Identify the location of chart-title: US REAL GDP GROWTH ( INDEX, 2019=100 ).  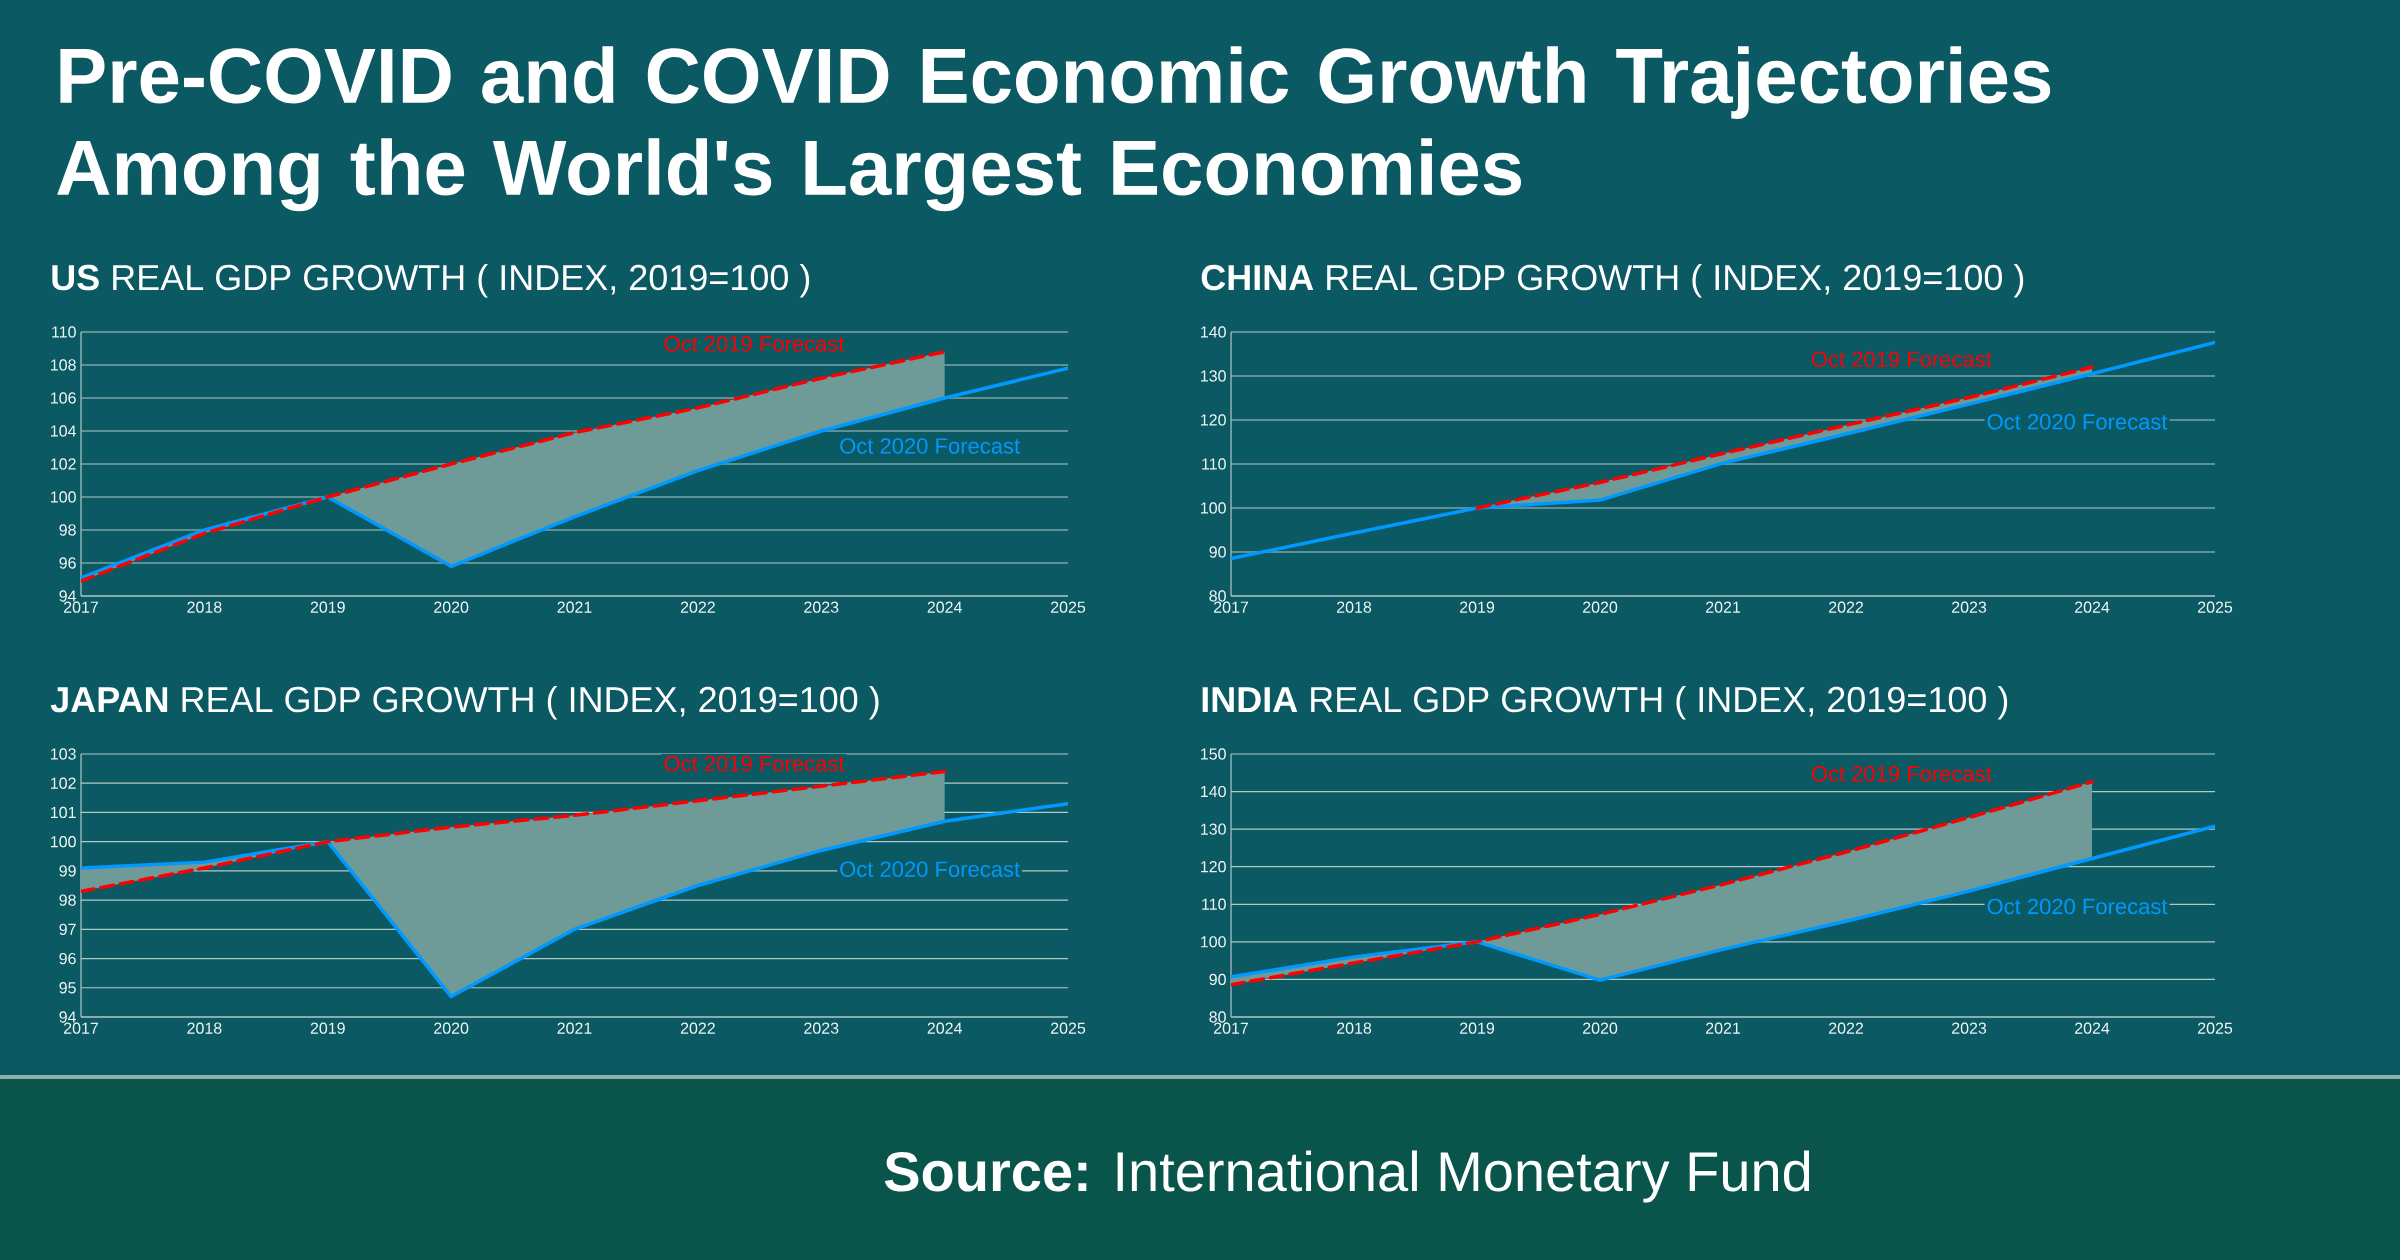
(431, 280).